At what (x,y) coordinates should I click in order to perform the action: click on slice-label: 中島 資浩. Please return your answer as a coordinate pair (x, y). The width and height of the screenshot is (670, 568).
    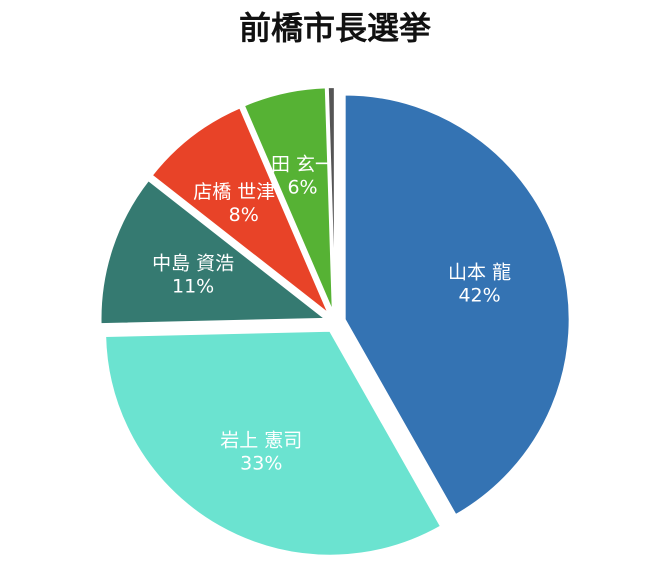
    Looking at the image, I should click on (193, 263).